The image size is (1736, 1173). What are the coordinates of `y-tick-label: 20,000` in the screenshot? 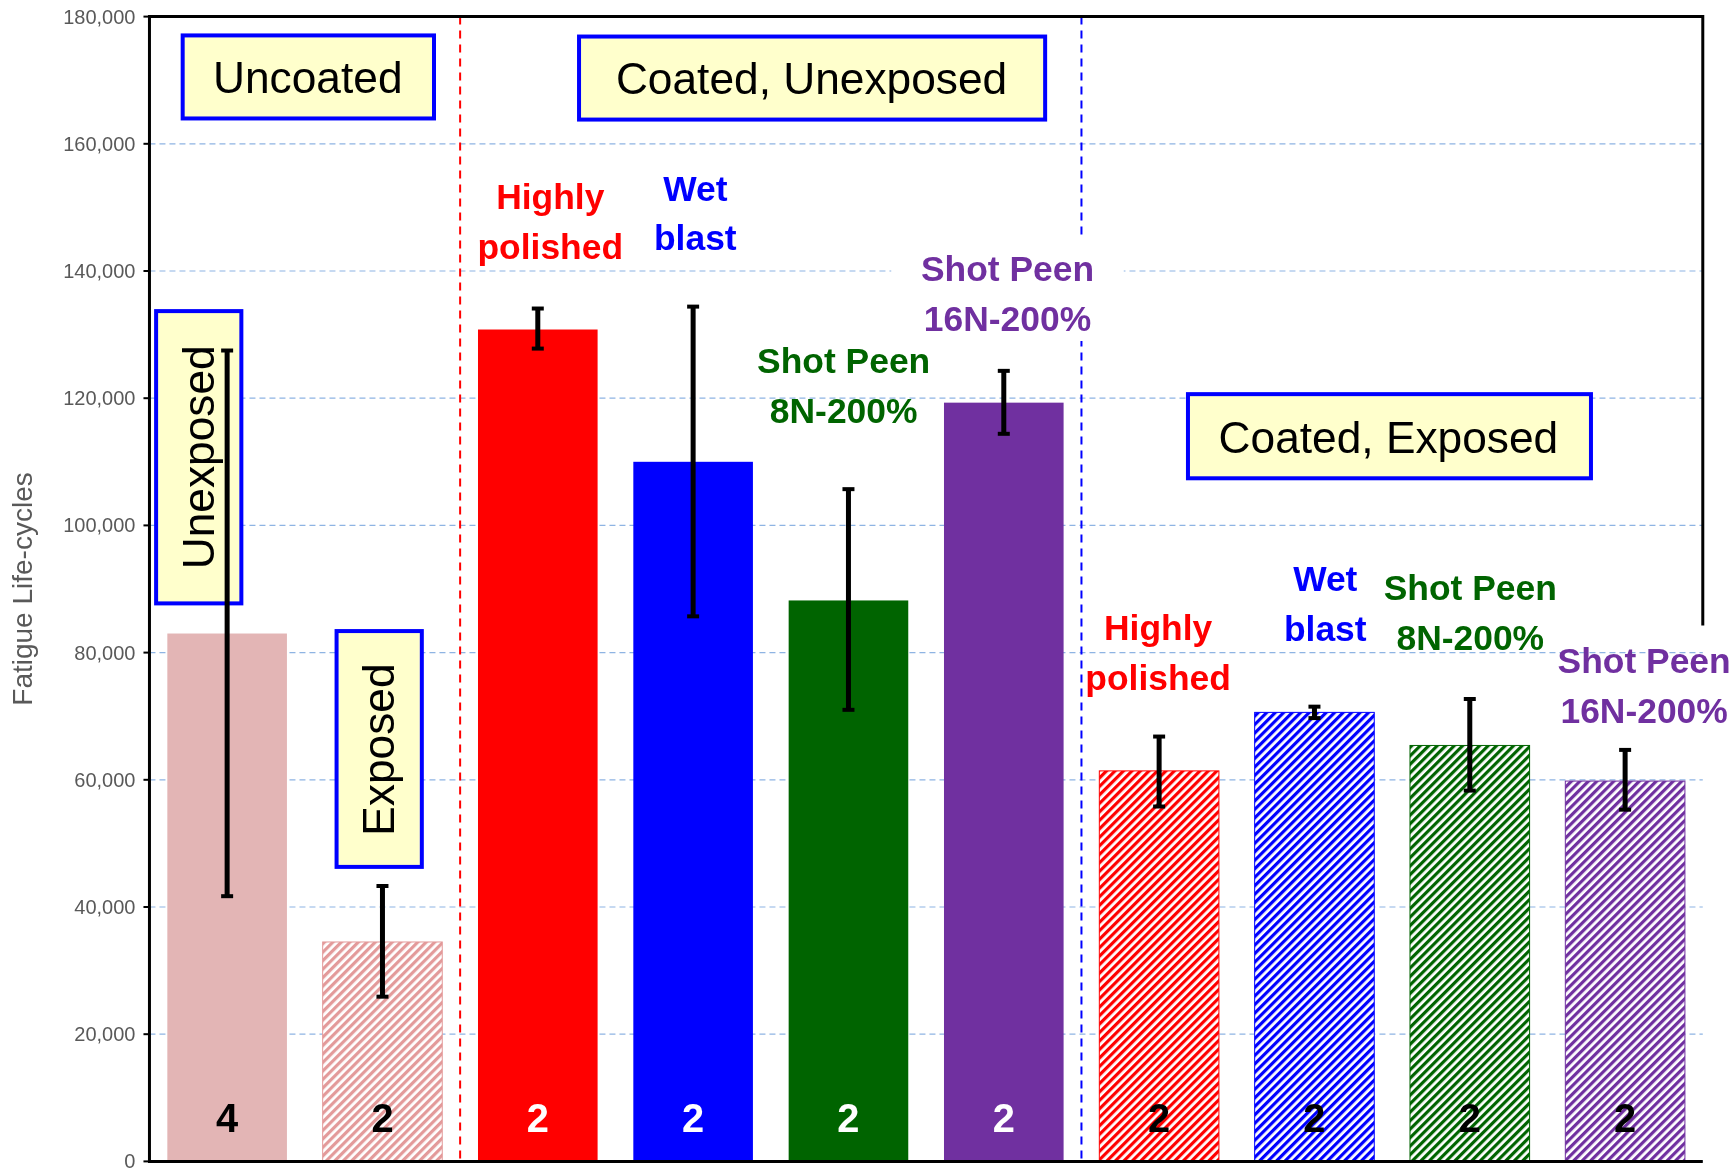 It's located at (105, 1034).